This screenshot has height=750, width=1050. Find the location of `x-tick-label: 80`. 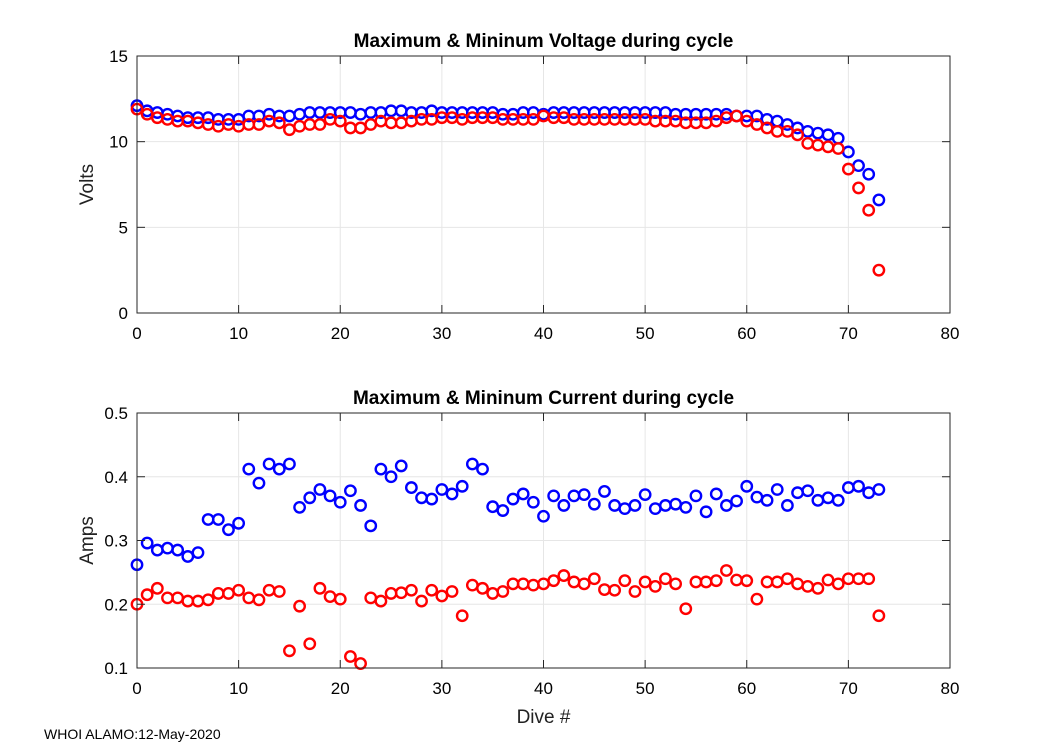

x-tick-label: 80 is located at coordinates (950, 333).